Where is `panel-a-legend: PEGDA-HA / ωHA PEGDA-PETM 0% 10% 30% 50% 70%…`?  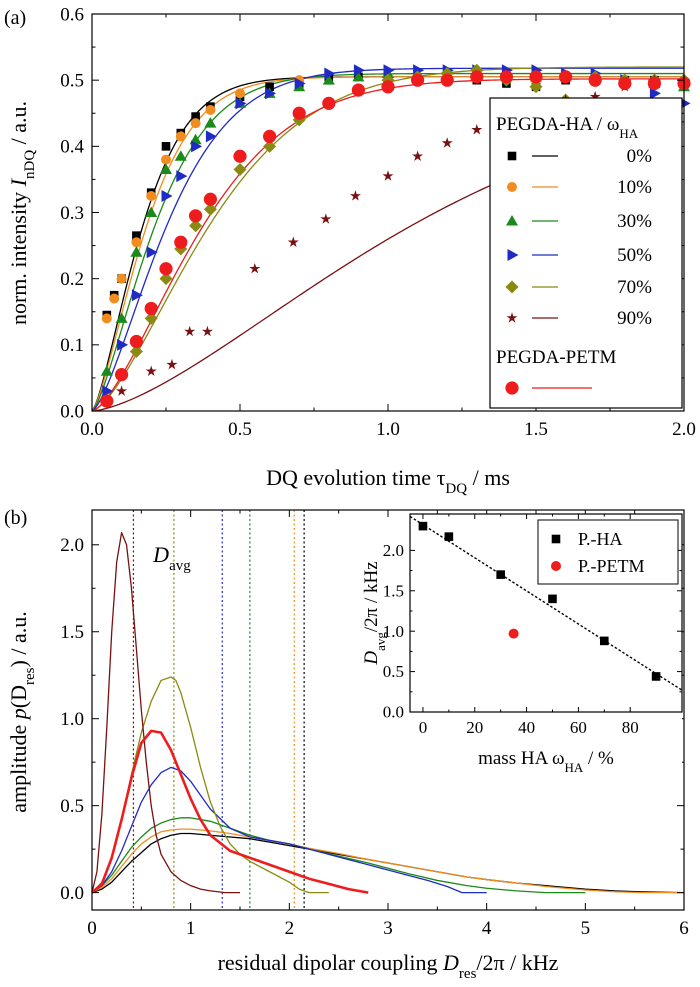
panel-a-legend: PEGDA-HA / ωHA PEGDA-PETM 0% 10% 30% 50% 70%… is located at coordinates (586, 253).